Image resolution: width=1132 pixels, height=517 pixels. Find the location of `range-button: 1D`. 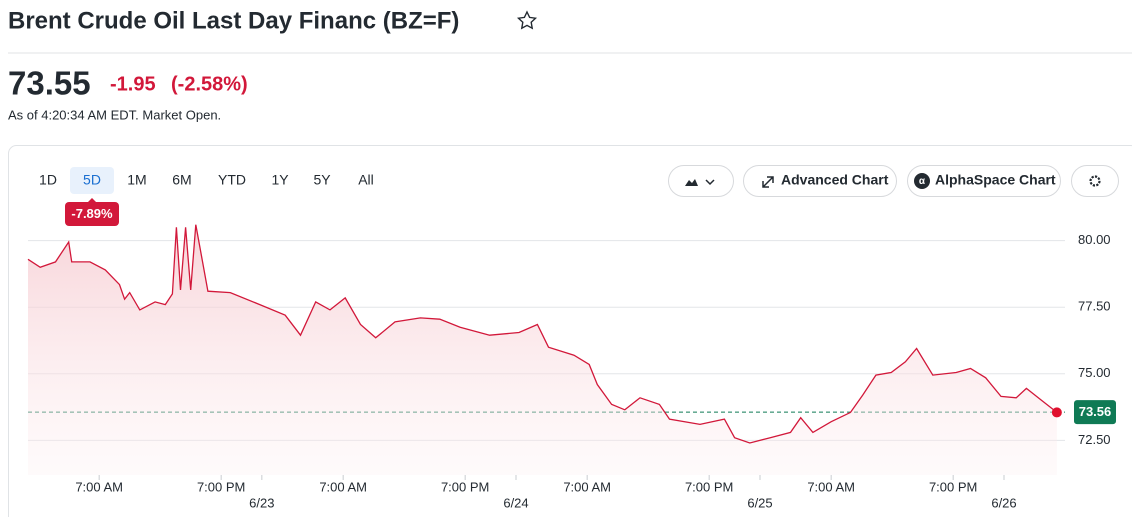

range-button: 1D is located at coordinates (48, 180).